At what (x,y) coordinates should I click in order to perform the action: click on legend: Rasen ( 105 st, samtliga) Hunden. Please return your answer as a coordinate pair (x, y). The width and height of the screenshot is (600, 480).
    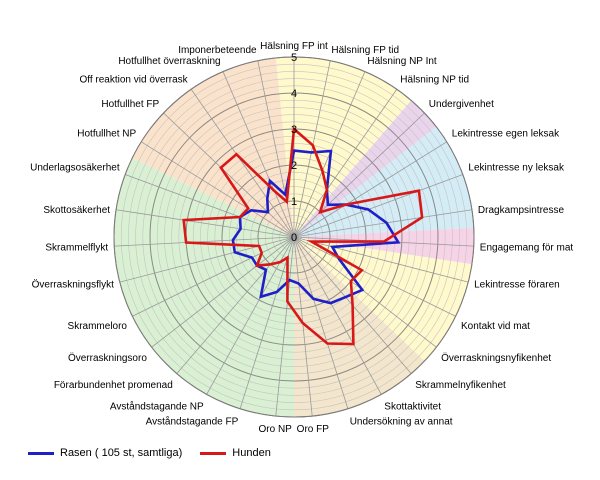
    Looking at the image, I should click on (158, 453).